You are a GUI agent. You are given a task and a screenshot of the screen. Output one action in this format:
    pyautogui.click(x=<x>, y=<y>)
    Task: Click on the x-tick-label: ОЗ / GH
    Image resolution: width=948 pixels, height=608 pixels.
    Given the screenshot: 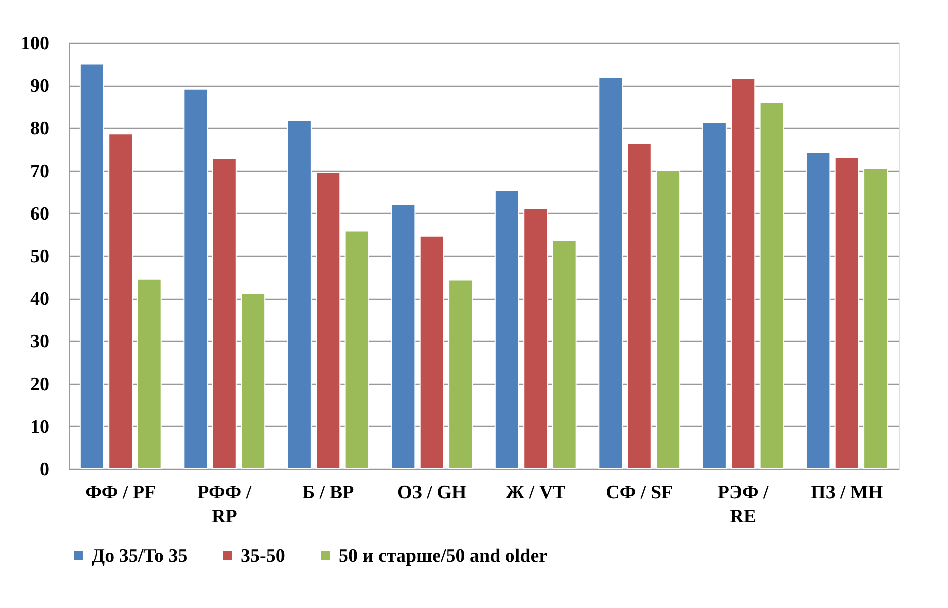 What is the action you would take?
    pyautogui.click(x=432, y=493)
    